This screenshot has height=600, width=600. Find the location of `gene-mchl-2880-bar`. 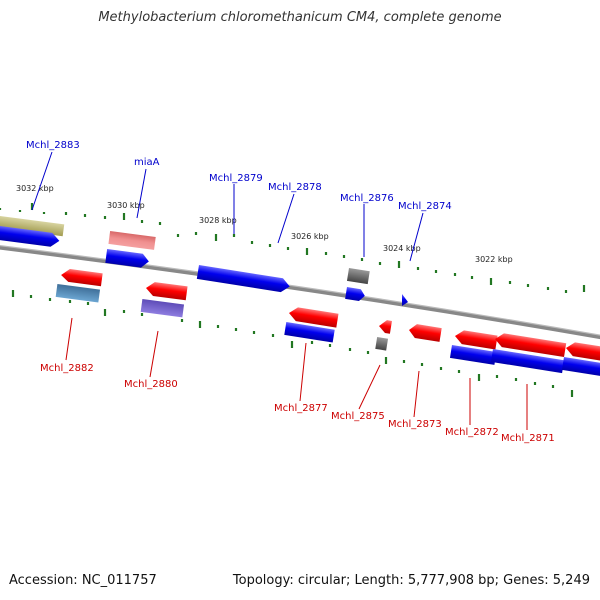

gene-mchl-2880-bar is located at coordinates (166, 291).